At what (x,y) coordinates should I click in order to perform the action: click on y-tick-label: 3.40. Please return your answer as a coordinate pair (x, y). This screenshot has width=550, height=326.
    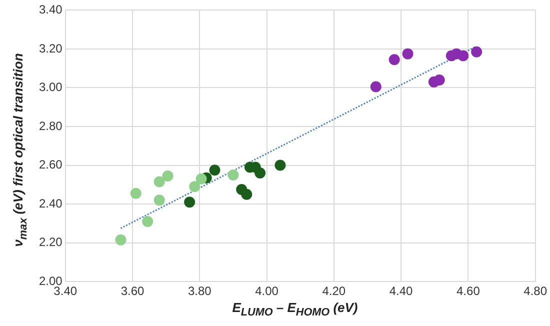
    Looking at the image, I should click on (50, 9).